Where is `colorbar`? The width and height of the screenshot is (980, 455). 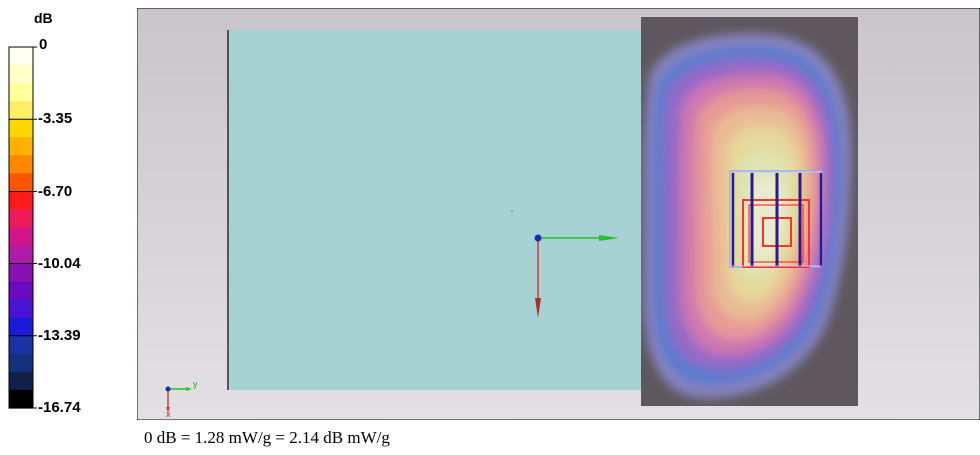 colorbar is located at coordinates (22, 227).